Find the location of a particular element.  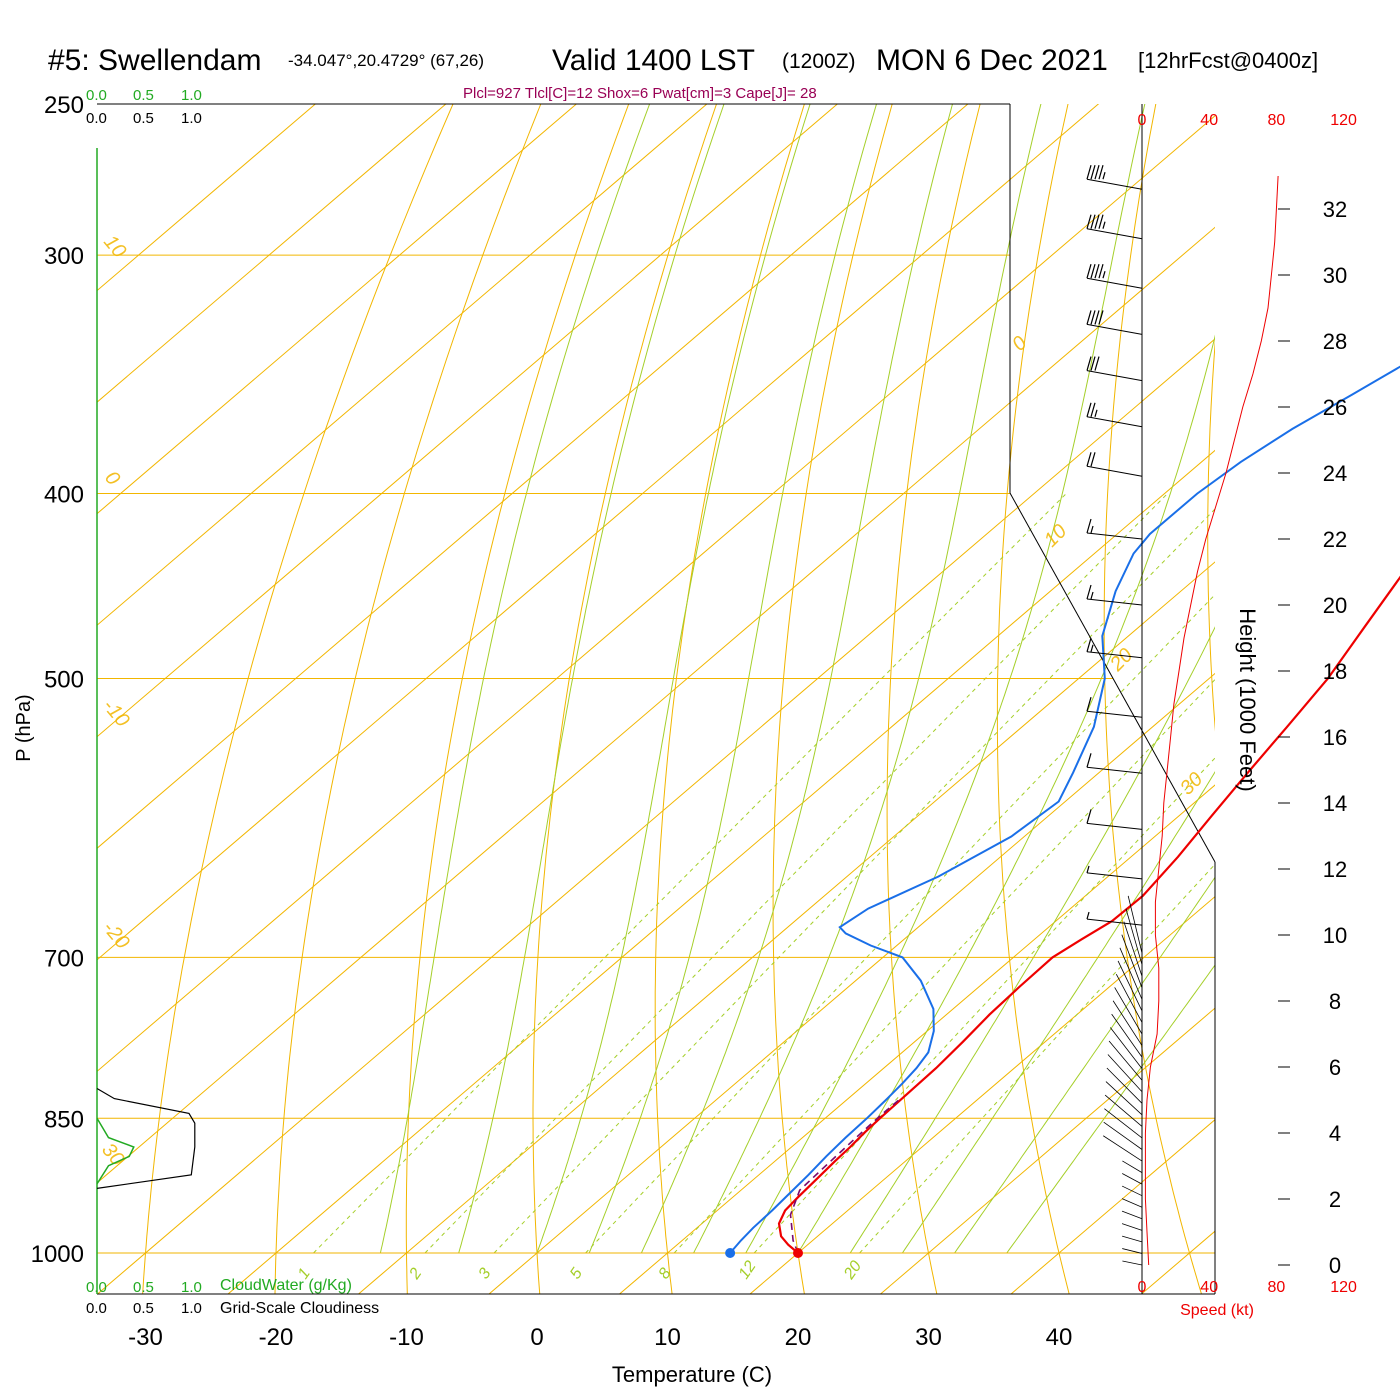

pressure-tick-label: 300 is located at coordinates (64, 256).